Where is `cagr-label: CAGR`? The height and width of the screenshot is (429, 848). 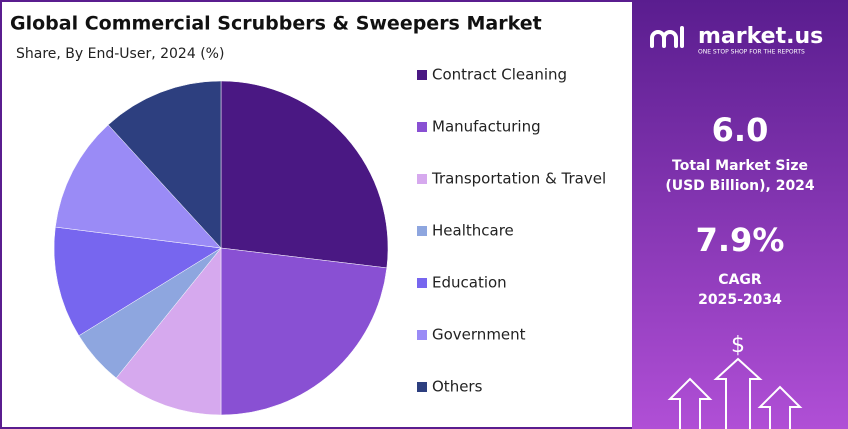
cagr-label: CAGR is located at coordinates (740, 280).